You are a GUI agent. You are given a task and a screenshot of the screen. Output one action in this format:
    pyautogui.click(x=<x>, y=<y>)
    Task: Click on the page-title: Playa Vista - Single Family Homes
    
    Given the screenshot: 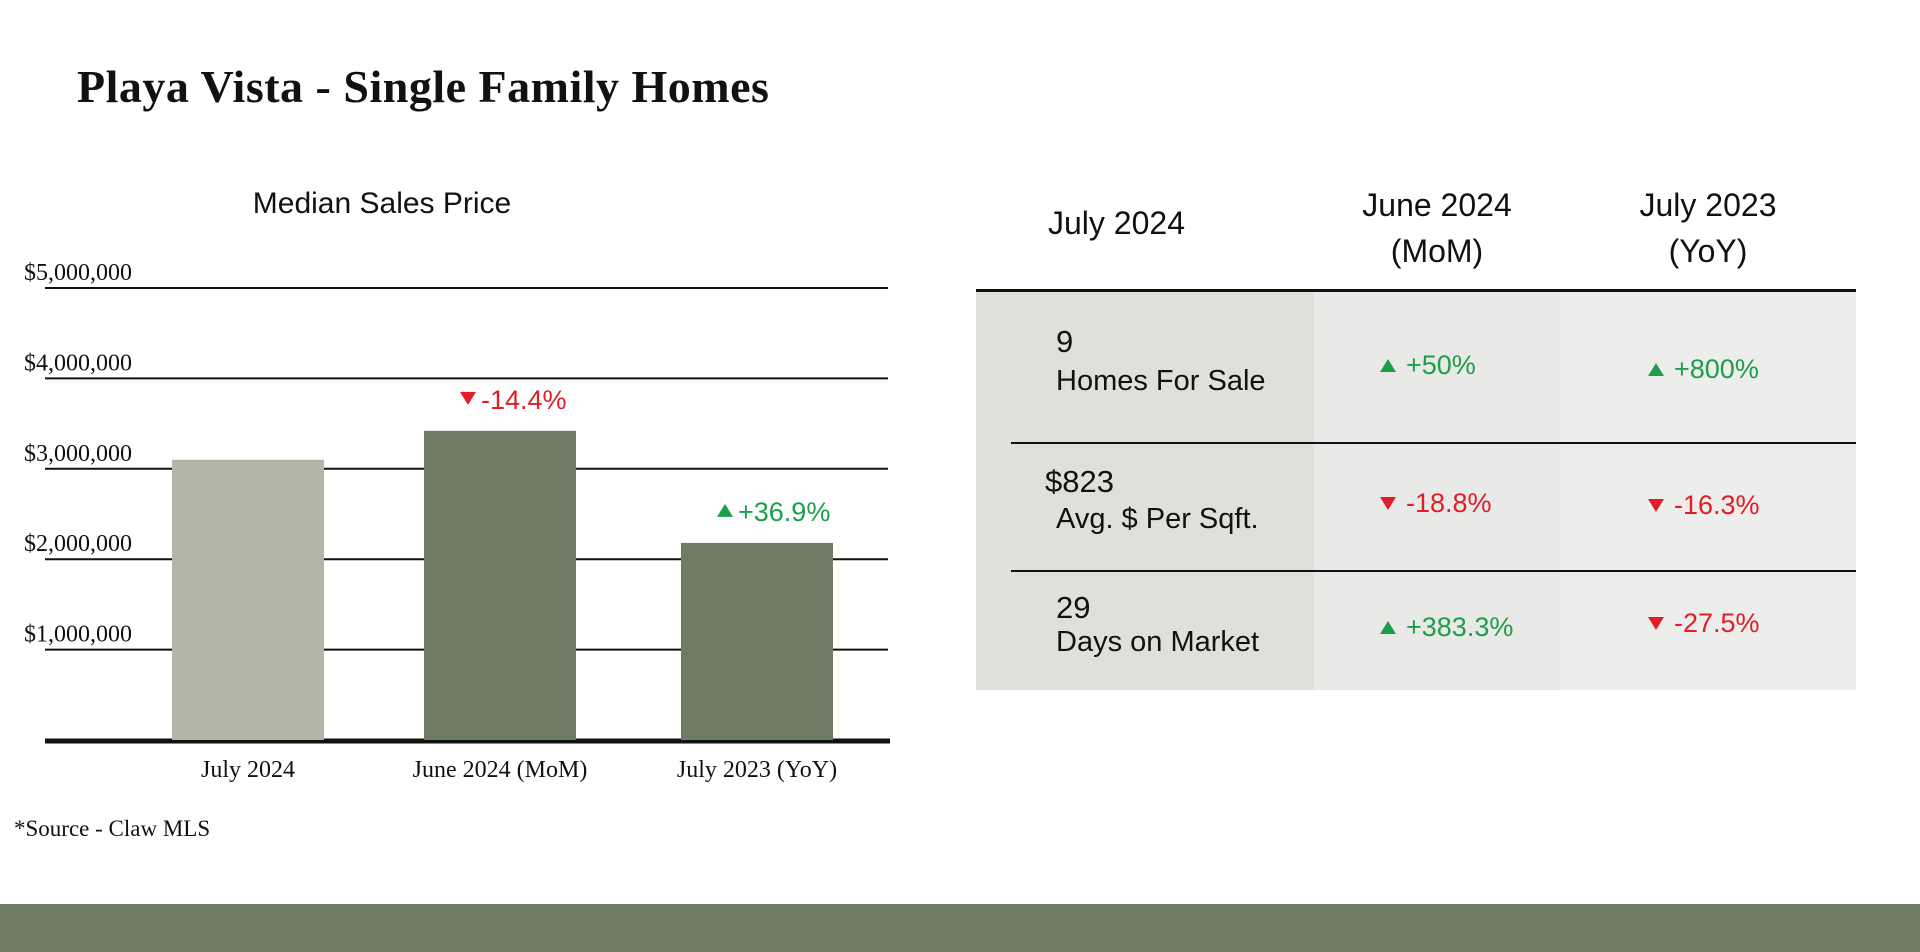 What is the action you would take?
    pyautogui.click(x=423, y=86)
    